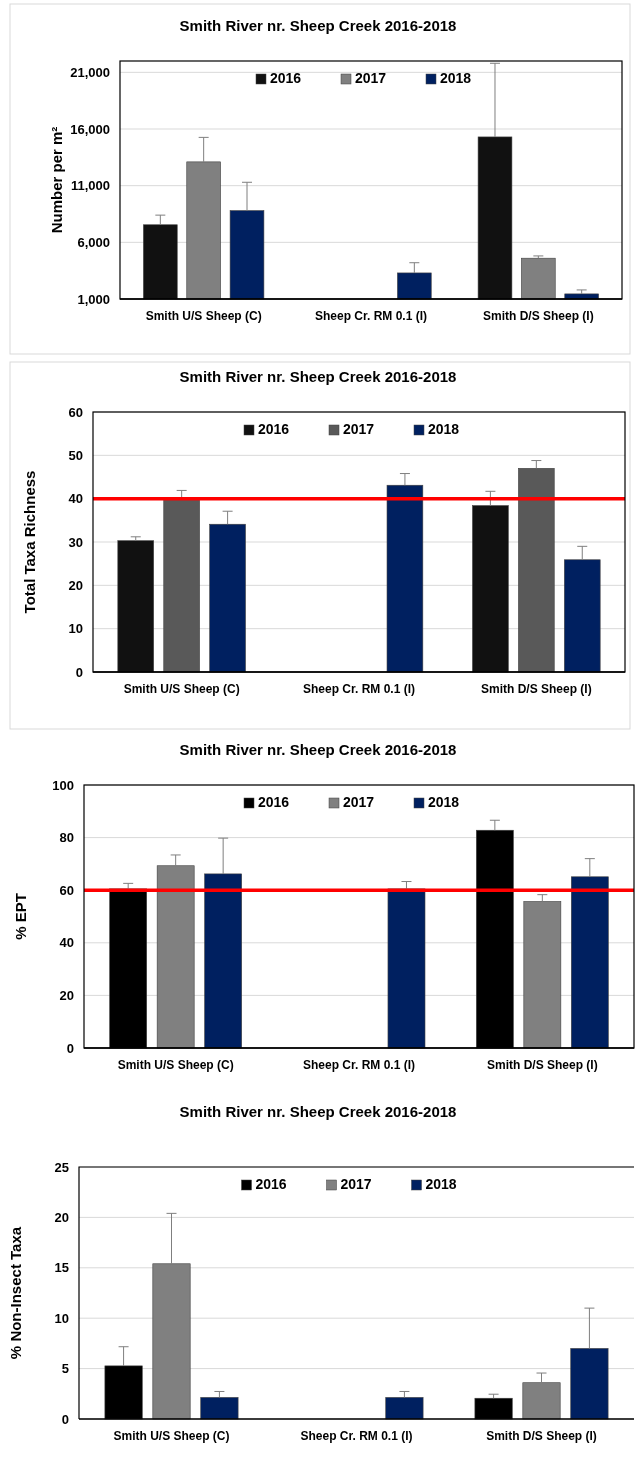  Describe the element at coordinates (15, 1293) in the screenshot. I see `y-axis-title: % Non-Insect Taxa` at that location.